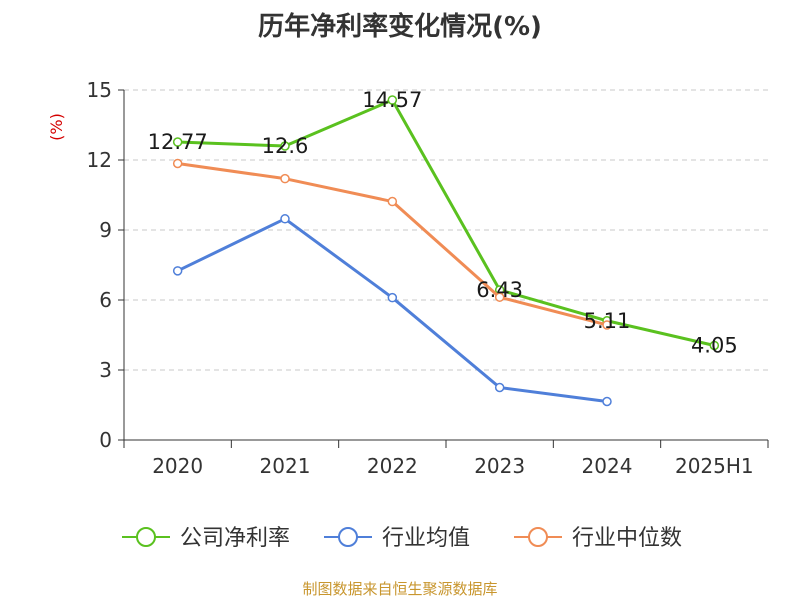 This screenshot has width=800, height=600. I want to click on data-label: 14.57, so click(392, 100).